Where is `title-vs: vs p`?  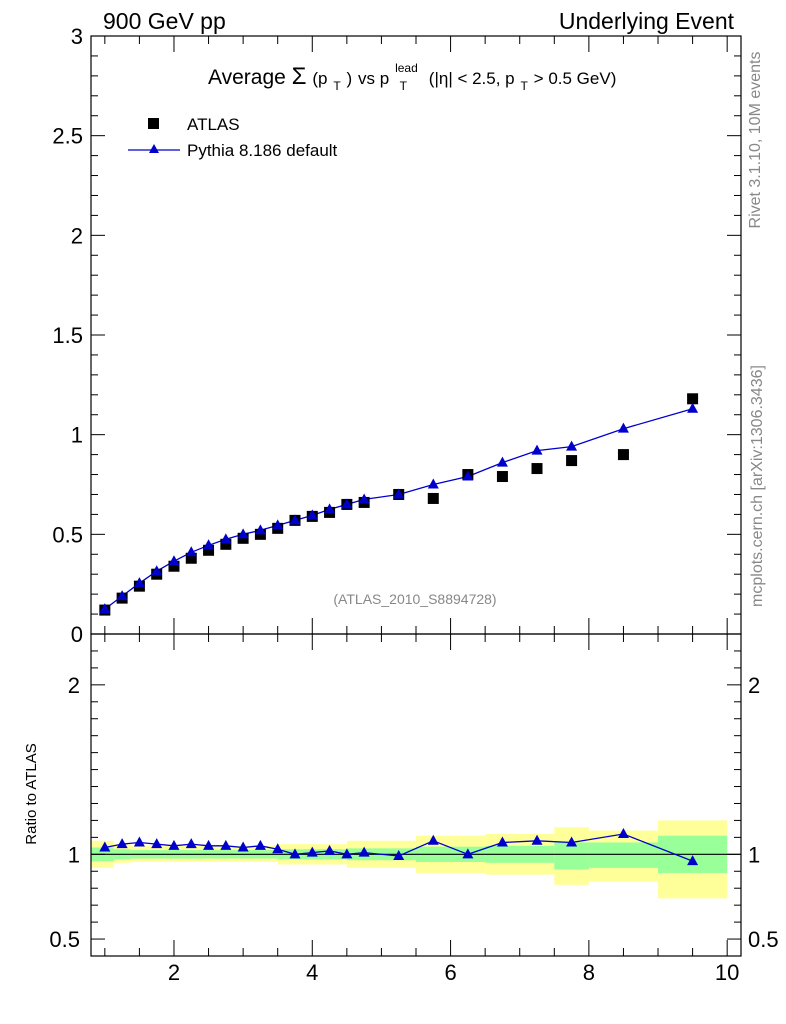 title-vs: vs p is located at coordinates (373, 78).